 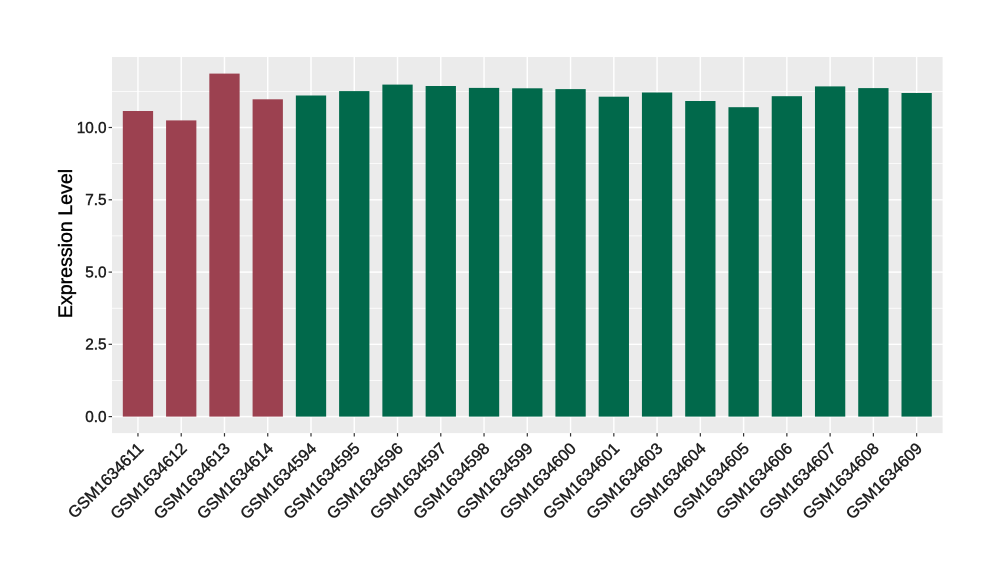 I want to click on svg-text: 2.5, so click(x=95, y=345).